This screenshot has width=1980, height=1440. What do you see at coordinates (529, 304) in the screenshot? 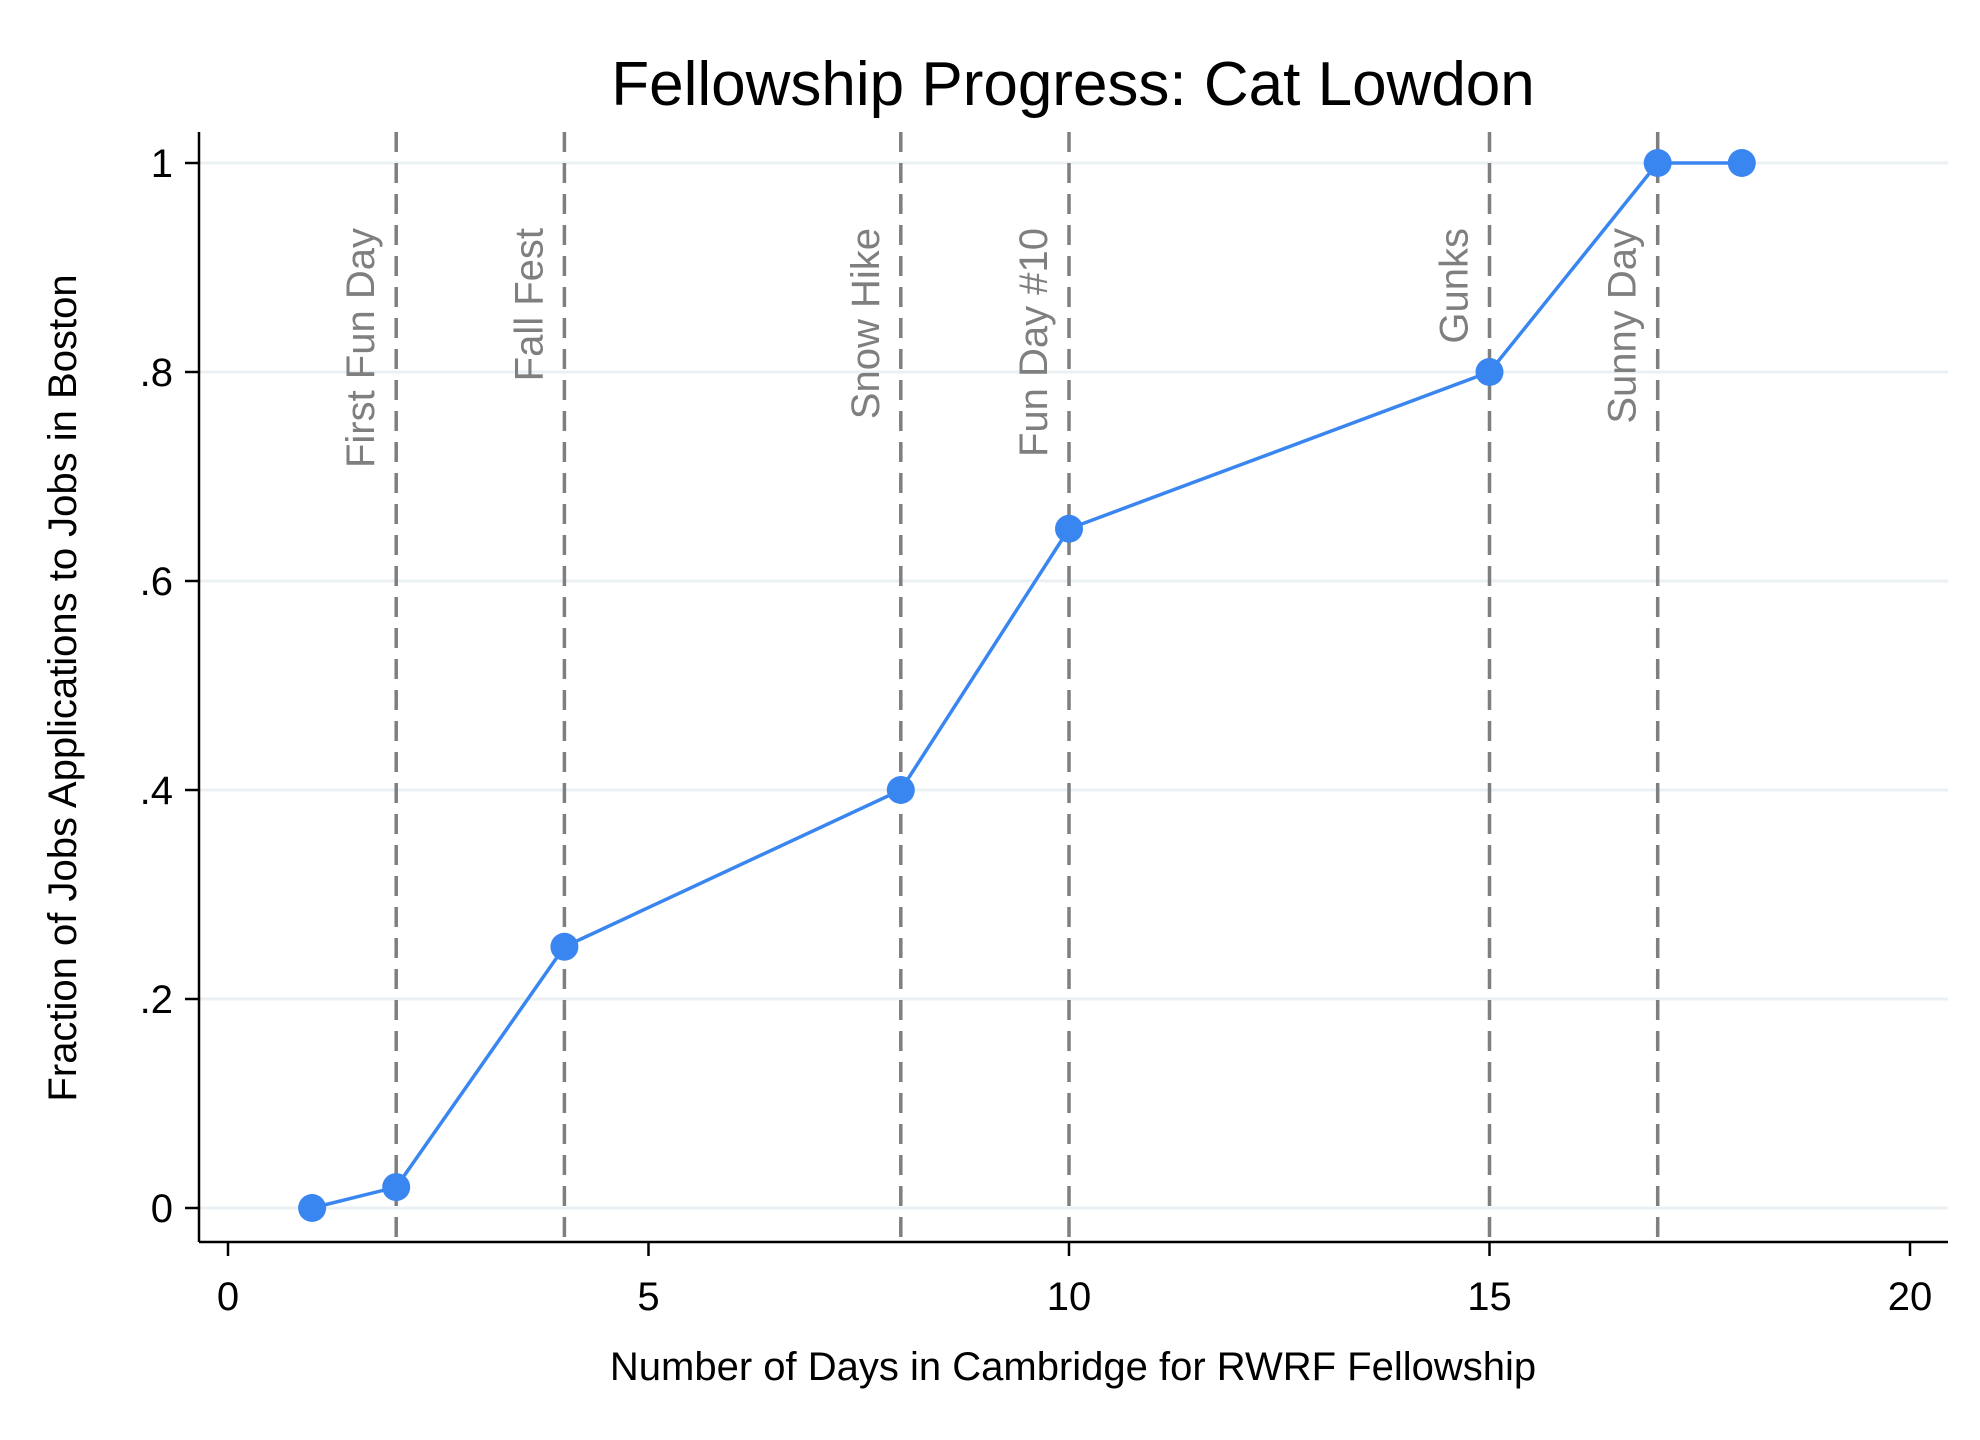
I see `event-label: Fall Fest` at bounding box center [529, 304].